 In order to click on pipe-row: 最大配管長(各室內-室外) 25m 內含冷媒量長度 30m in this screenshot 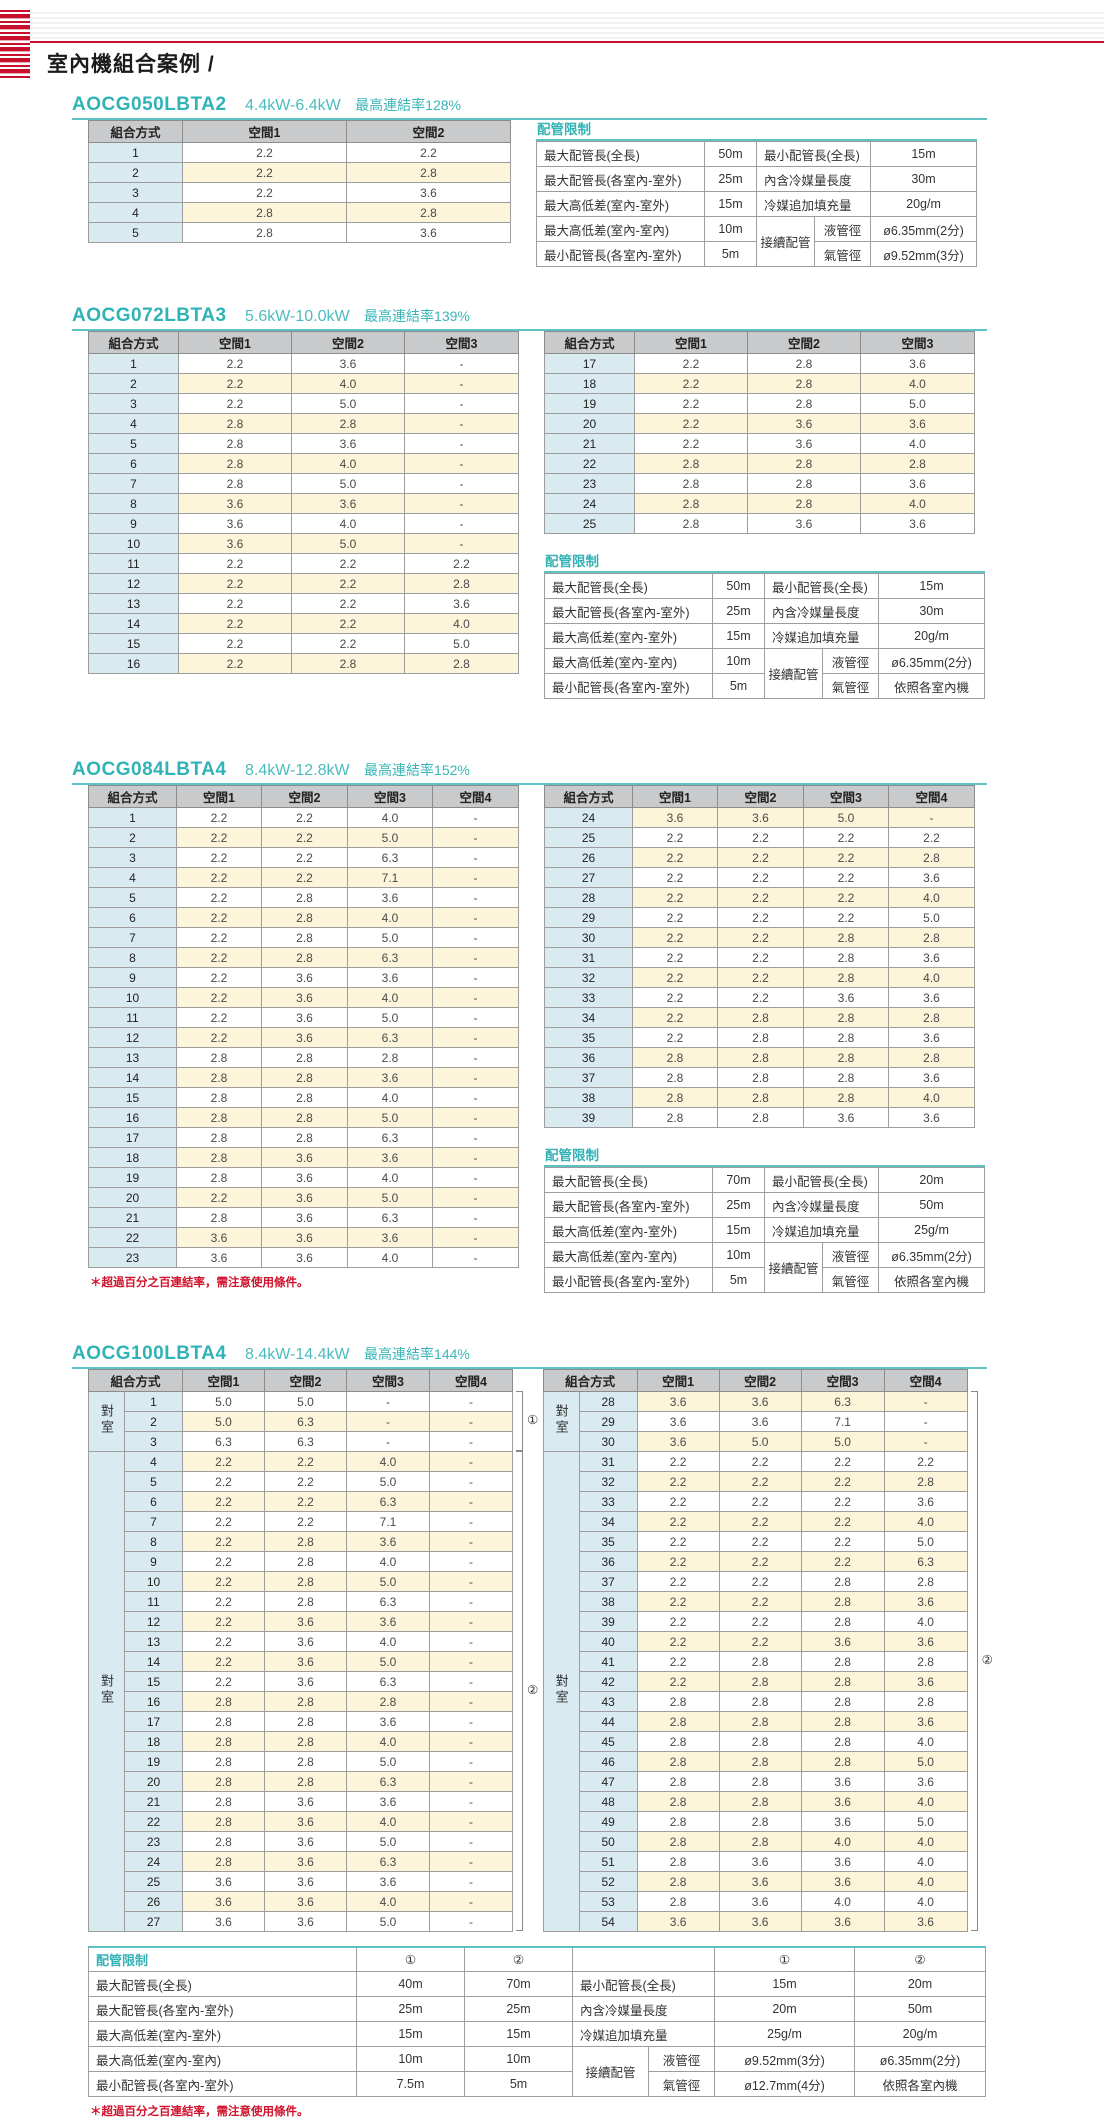, I will do `click(765, 611)`.